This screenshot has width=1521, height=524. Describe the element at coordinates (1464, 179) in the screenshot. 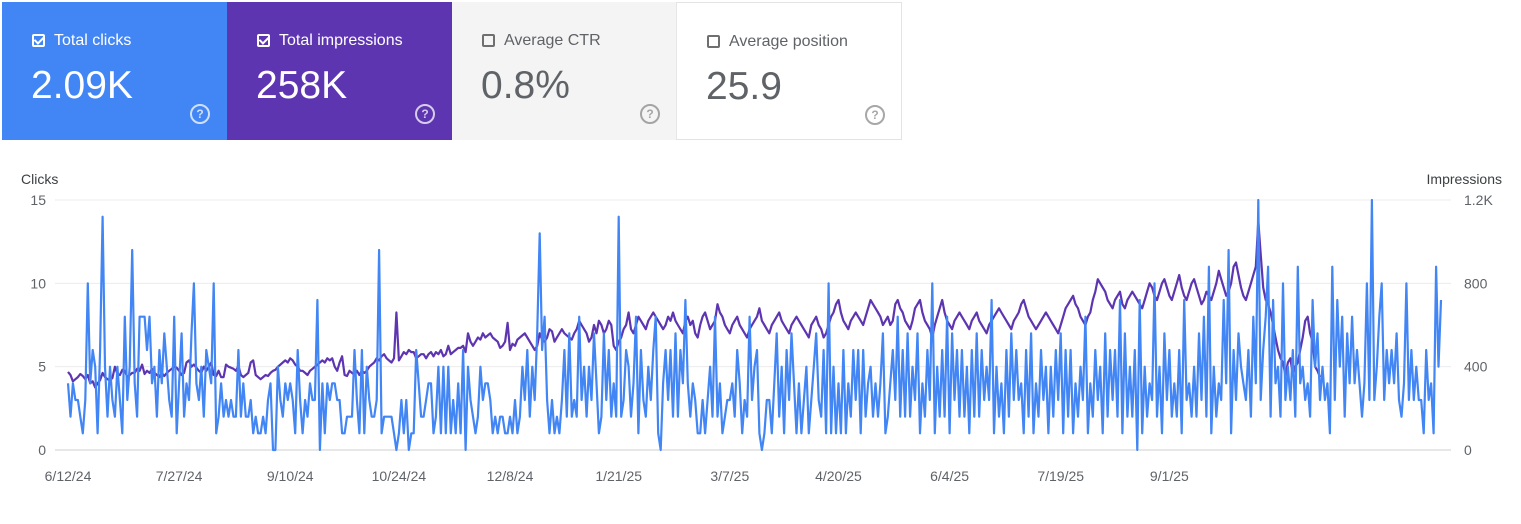

I see `right-axis-title: Impressions` at that location.